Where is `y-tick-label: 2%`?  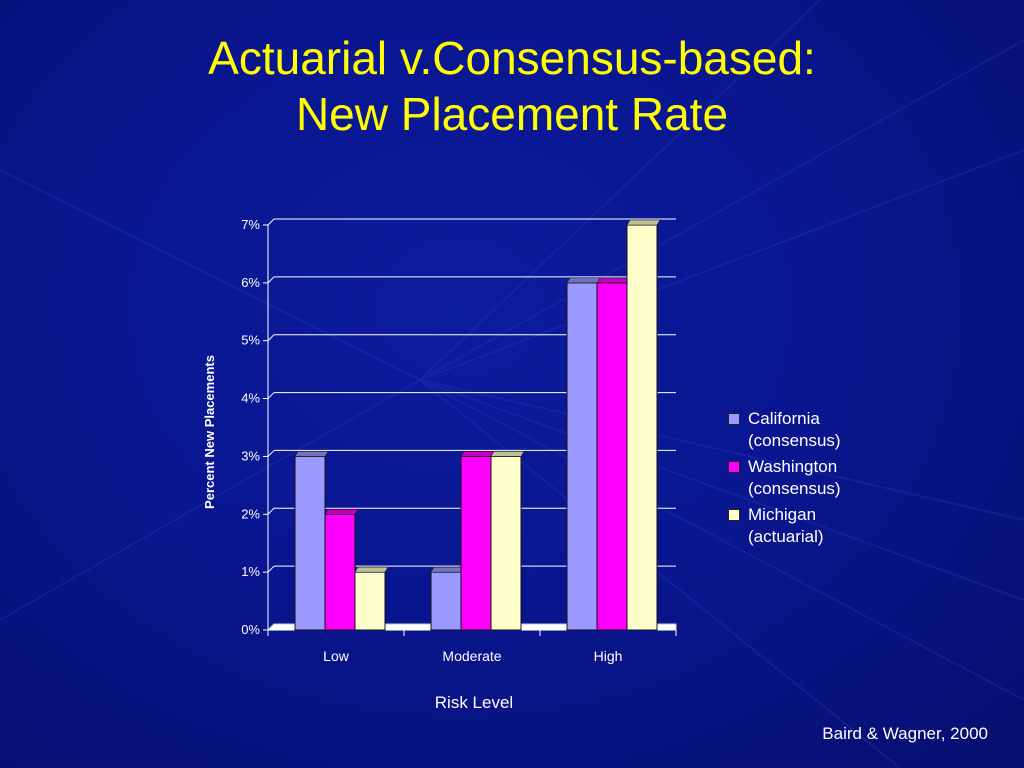 y-tick-label: 2% is located at coordinates (250, 513).